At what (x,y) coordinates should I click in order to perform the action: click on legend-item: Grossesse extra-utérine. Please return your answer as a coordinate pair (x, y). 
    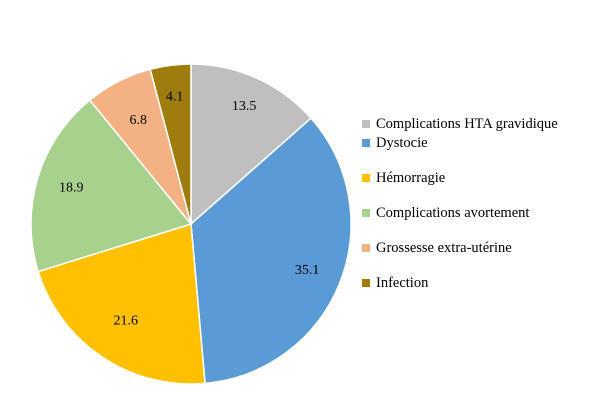
    Looking at the image, I should click on (474, 248).